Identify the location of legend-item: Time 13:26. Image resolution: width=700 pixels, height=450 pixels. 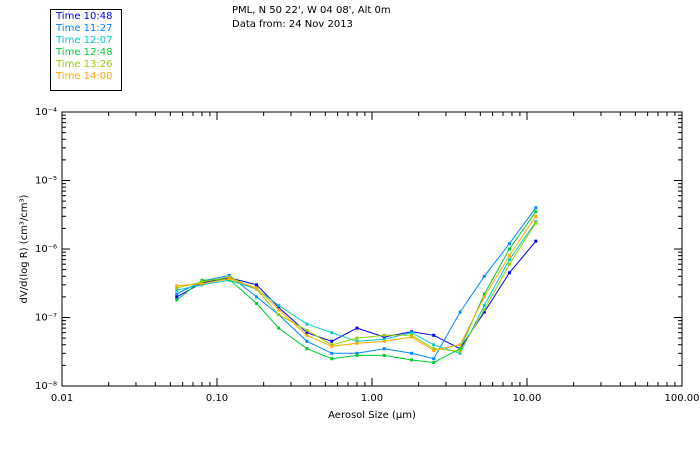
(84, 64).